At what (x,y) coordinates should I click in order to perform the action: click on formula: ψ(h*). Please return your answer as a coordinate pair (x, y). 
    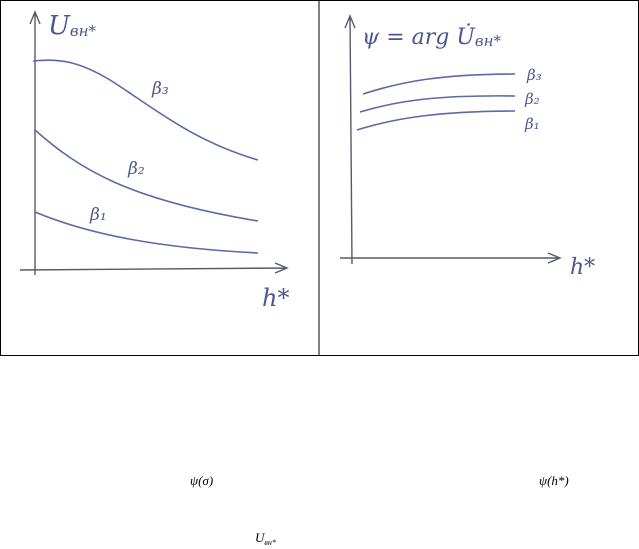
    Looking at the image, I should click on (554, 480).